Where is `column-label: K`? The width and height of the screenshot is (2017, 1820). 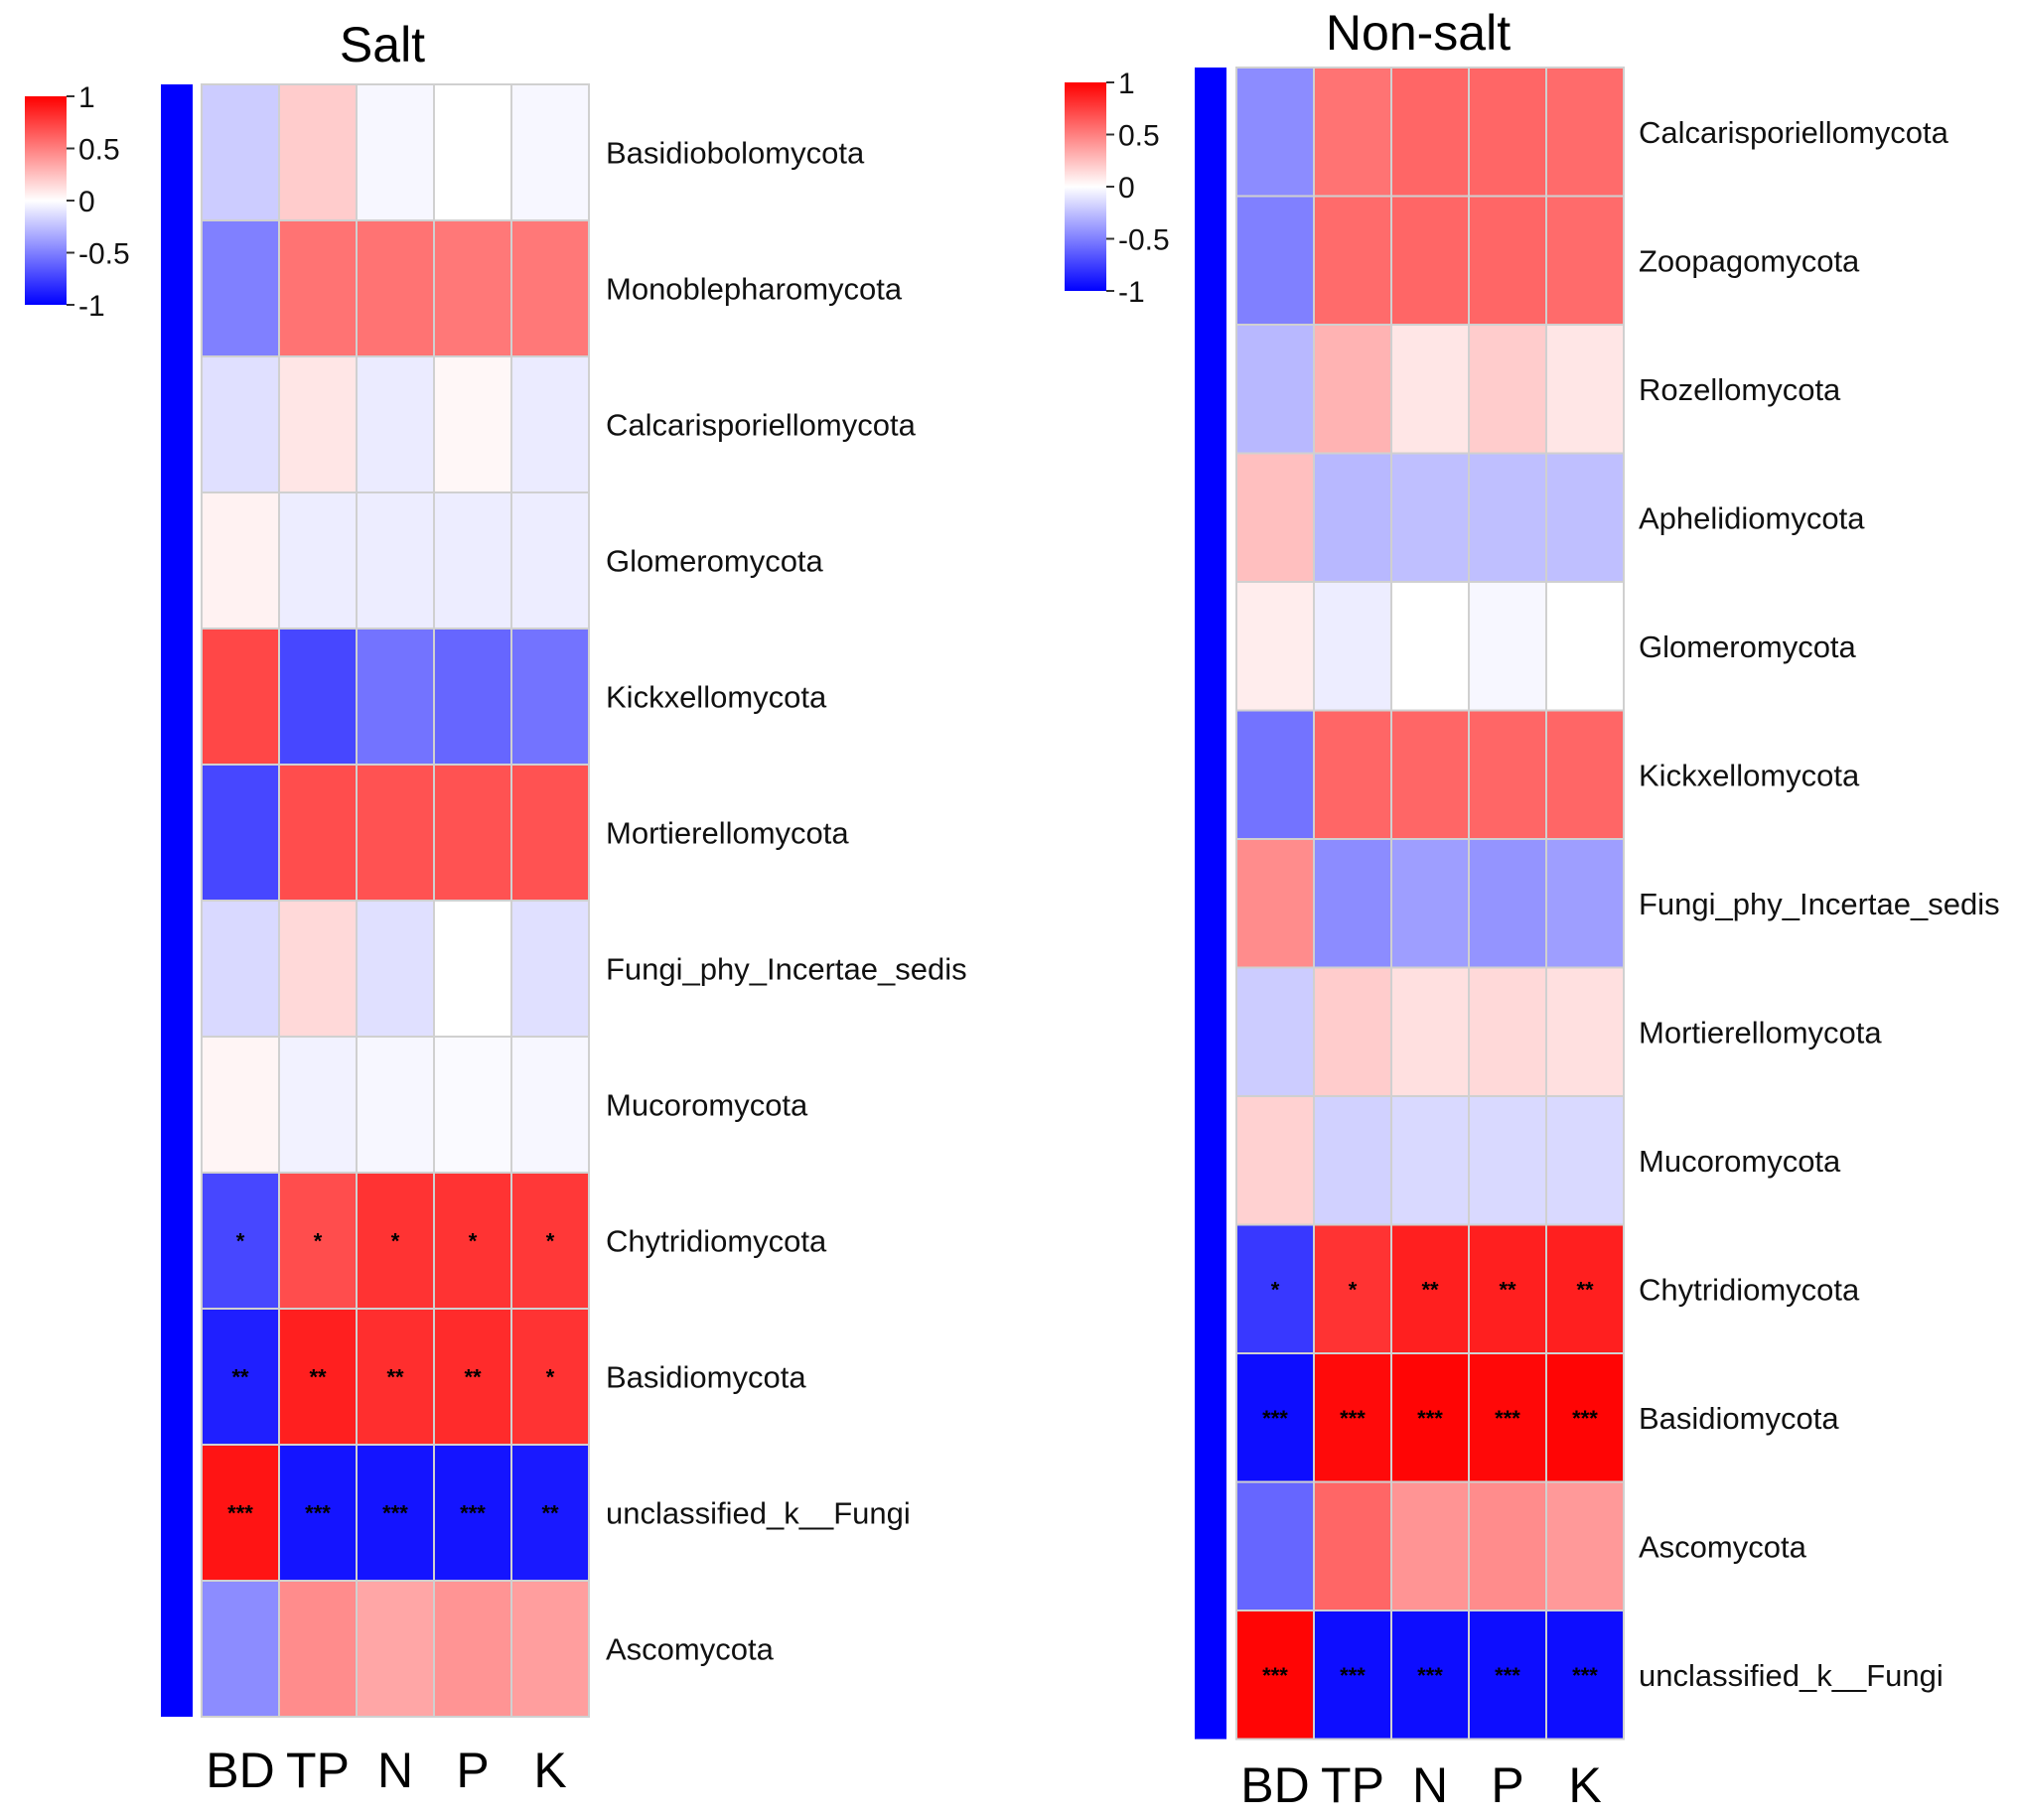
column-label: K is located at coordinates (549, 1770).